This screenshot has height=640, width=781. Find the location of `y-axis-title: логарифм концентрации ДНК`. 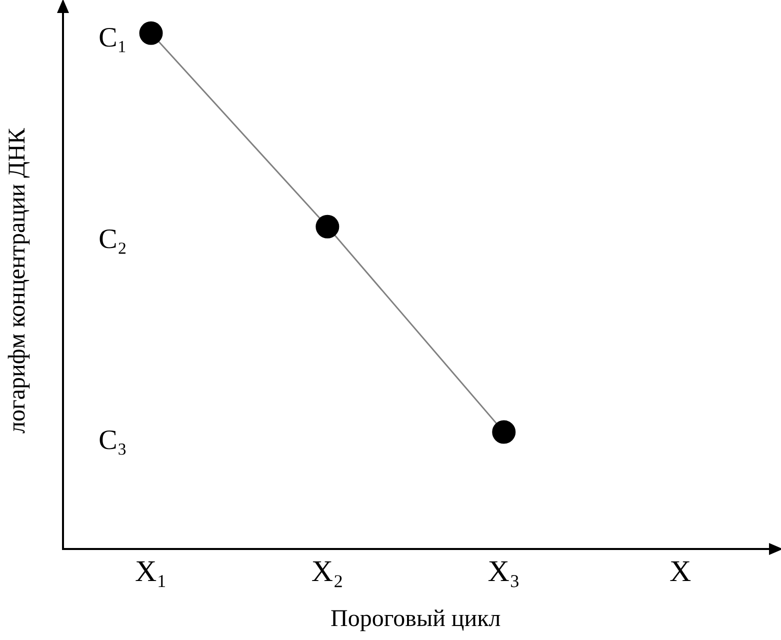

y-axis-title: логарифм концентрации ДНК is located at coordinates (17, 280).